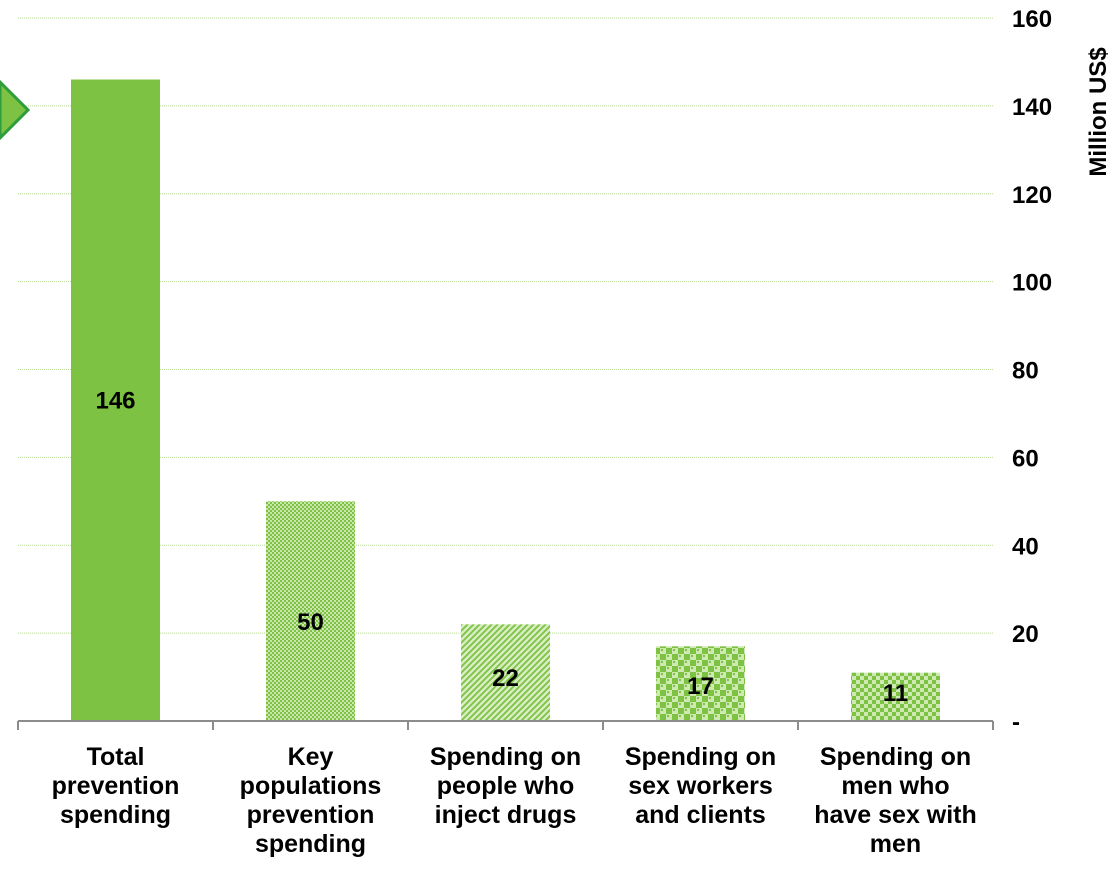 This screenshot has height=873, width=1118. Describe the element at coordinates (116, 786) in the screenshot. I see `category-label: Total prevention spending` at that location.